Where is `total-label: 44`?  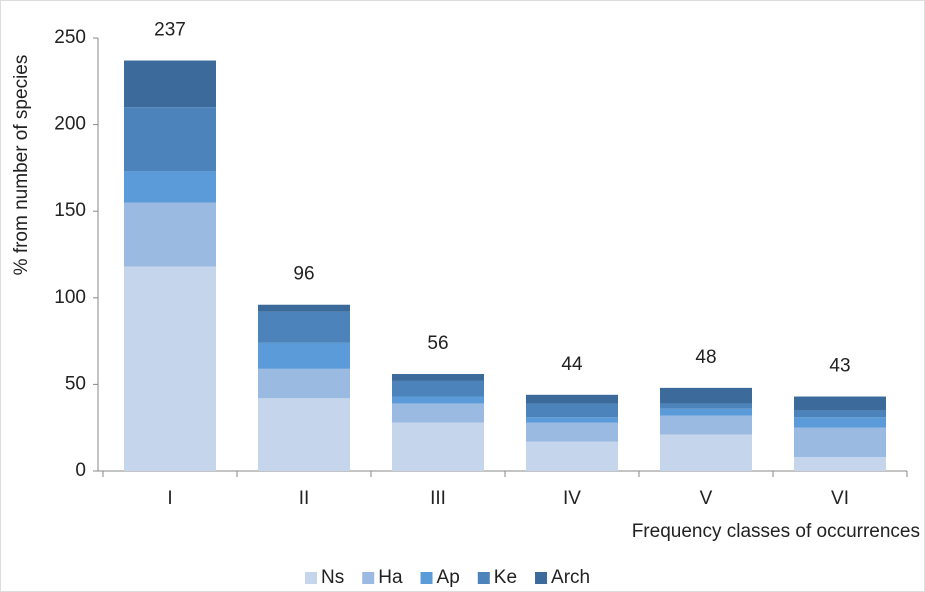
total-label: 44 is located at coordinates (572, 364).